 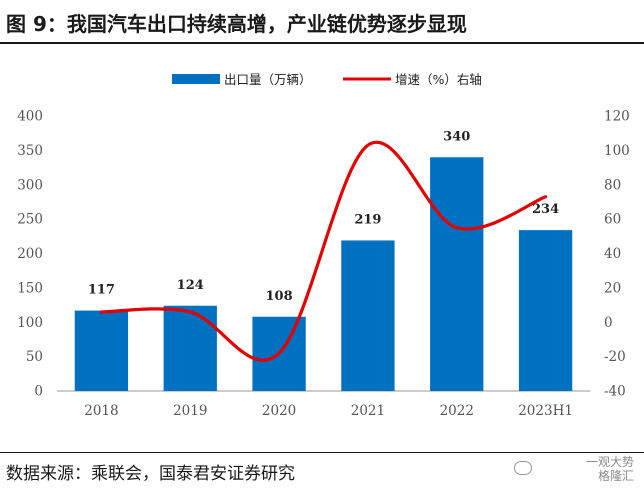 I want to click on chart-title: 图 9：我国汽车出口持续高增，产业链优势逐步显现, so click(x=236, y=24).